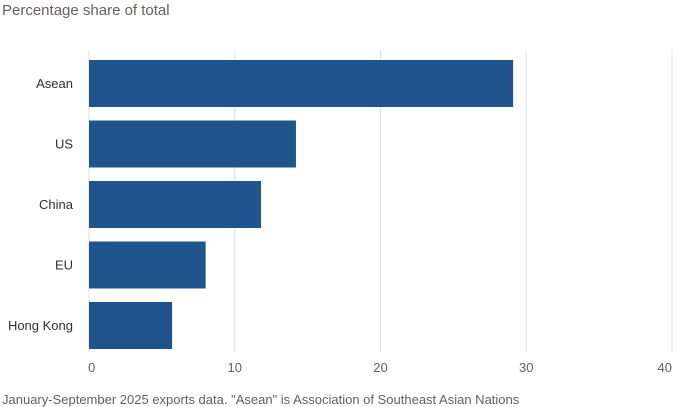  I want to click on x-axis-ticks: 0 10 20 30 40, so click(380, 367).